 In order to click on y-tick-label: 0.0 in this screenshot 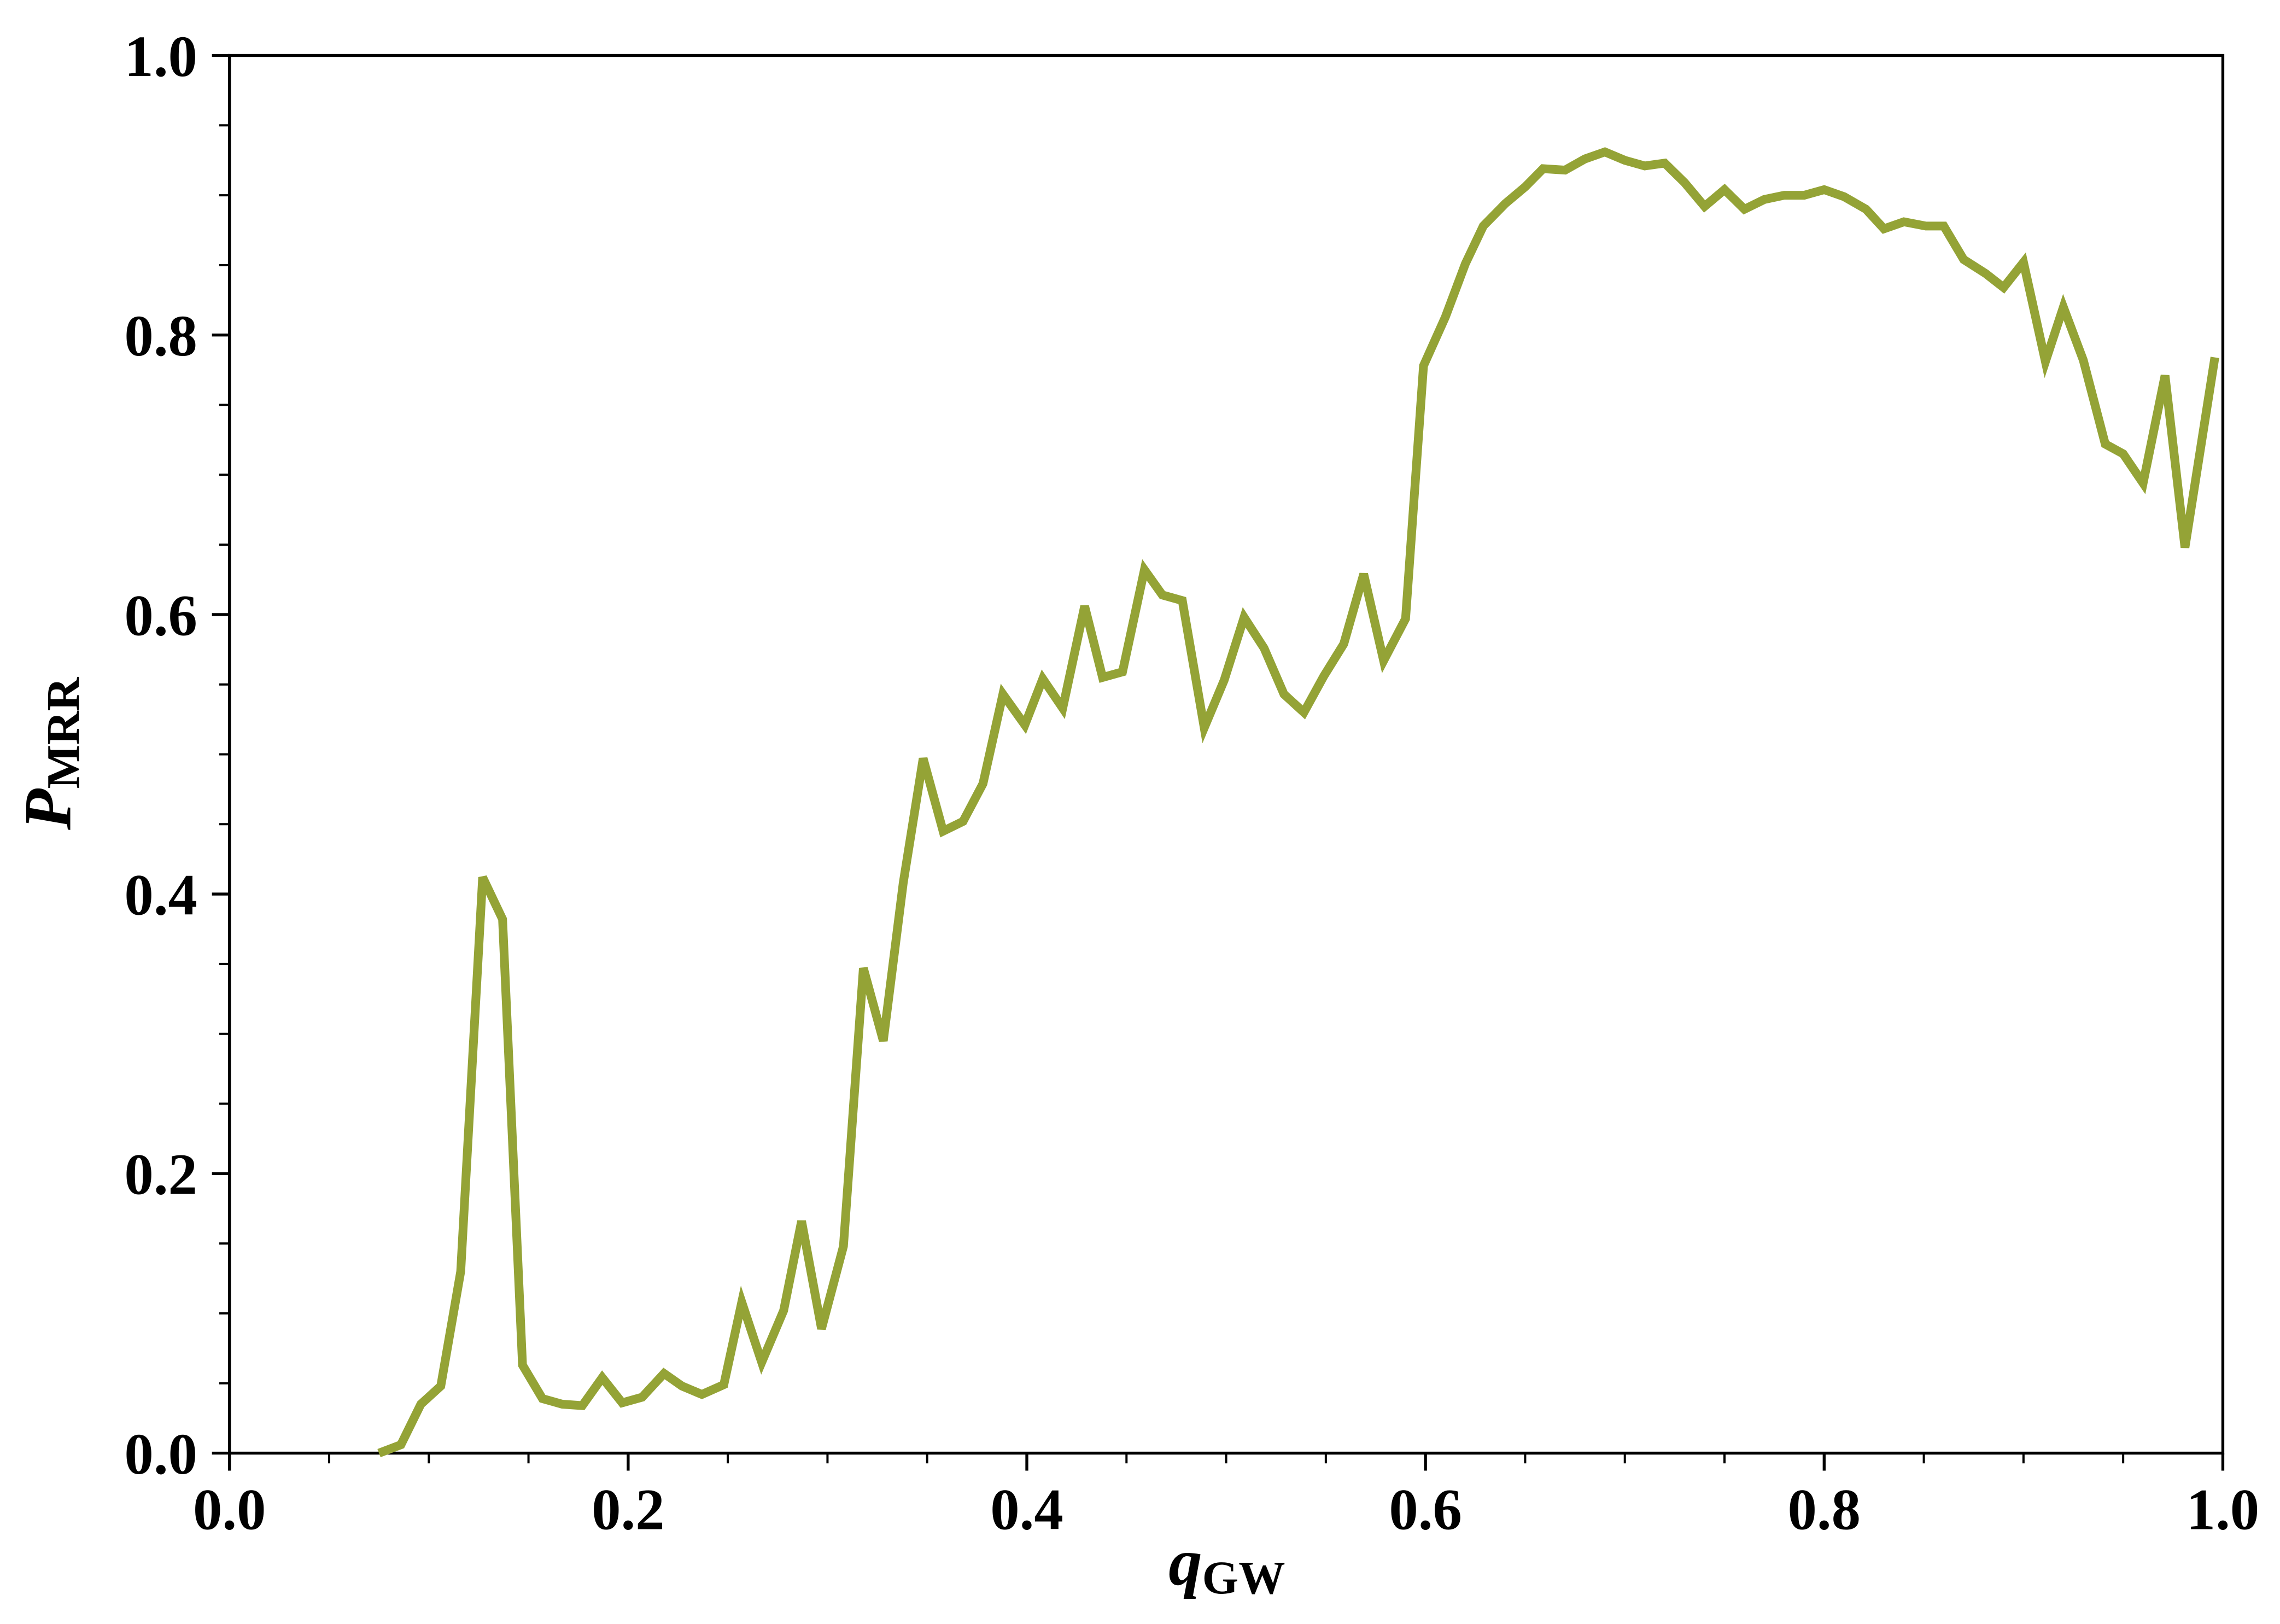, I will do `click(161, 1454)`.